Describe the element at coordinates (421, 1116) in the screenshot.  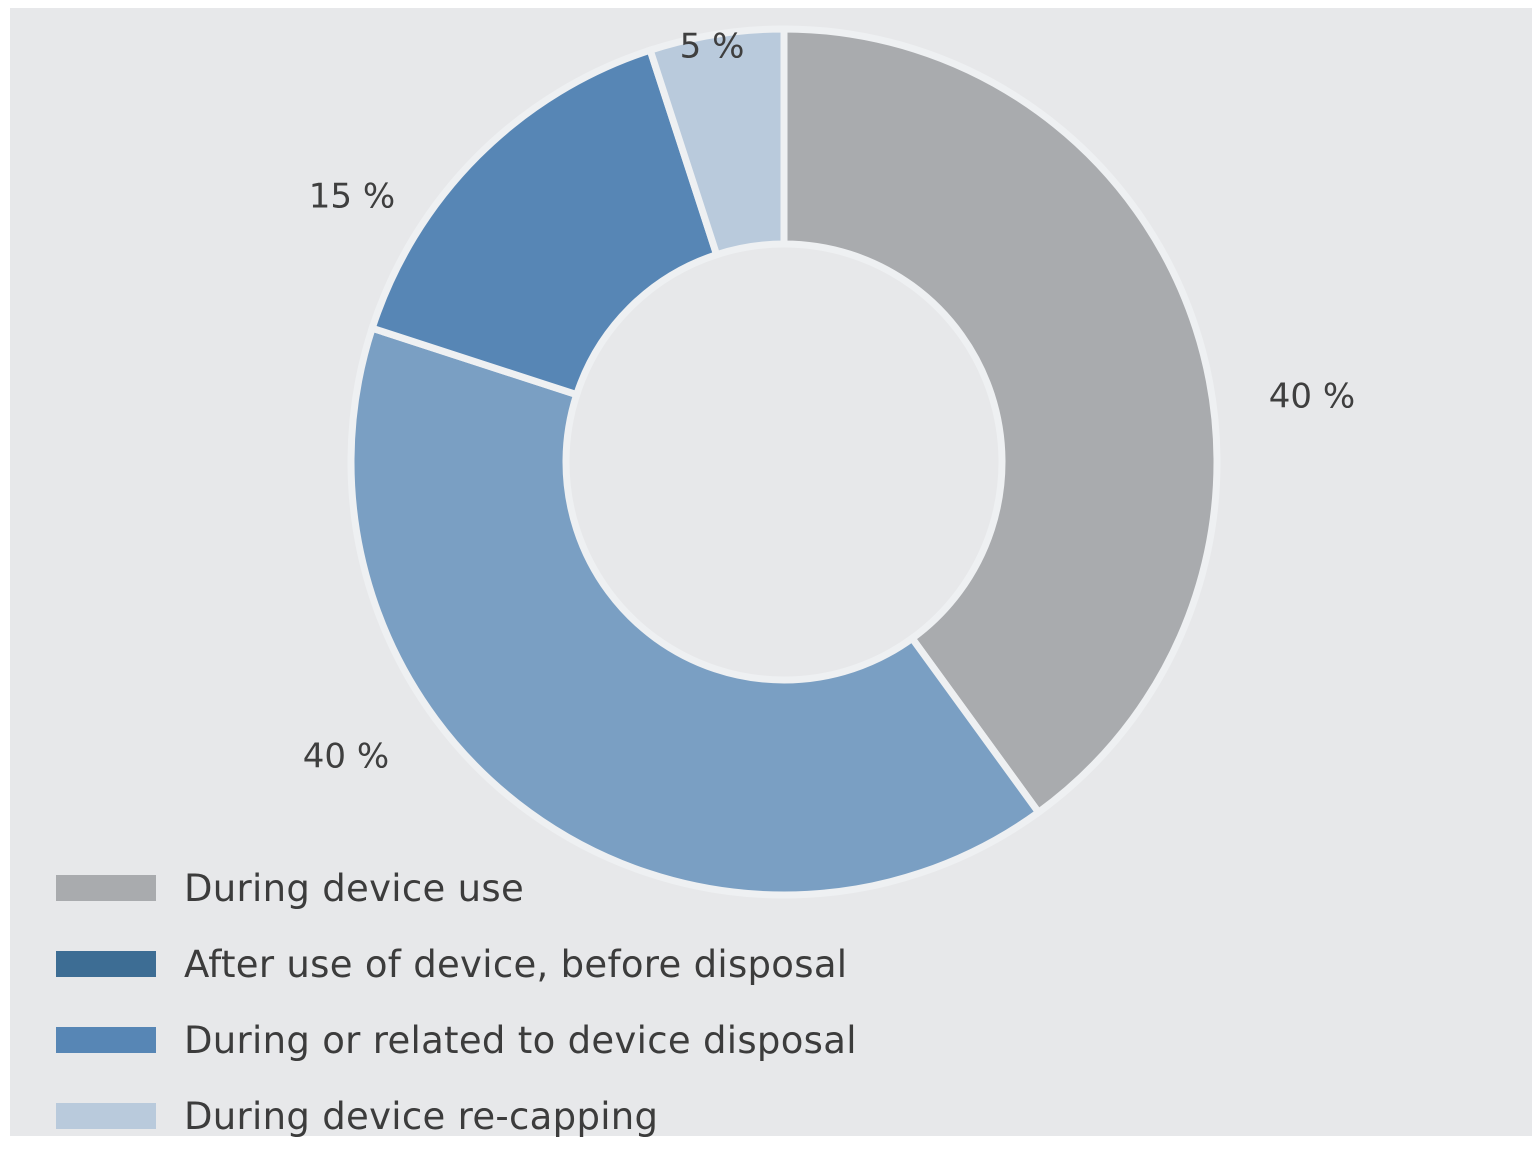
I see `legend-label: During device re-capping` at that location.